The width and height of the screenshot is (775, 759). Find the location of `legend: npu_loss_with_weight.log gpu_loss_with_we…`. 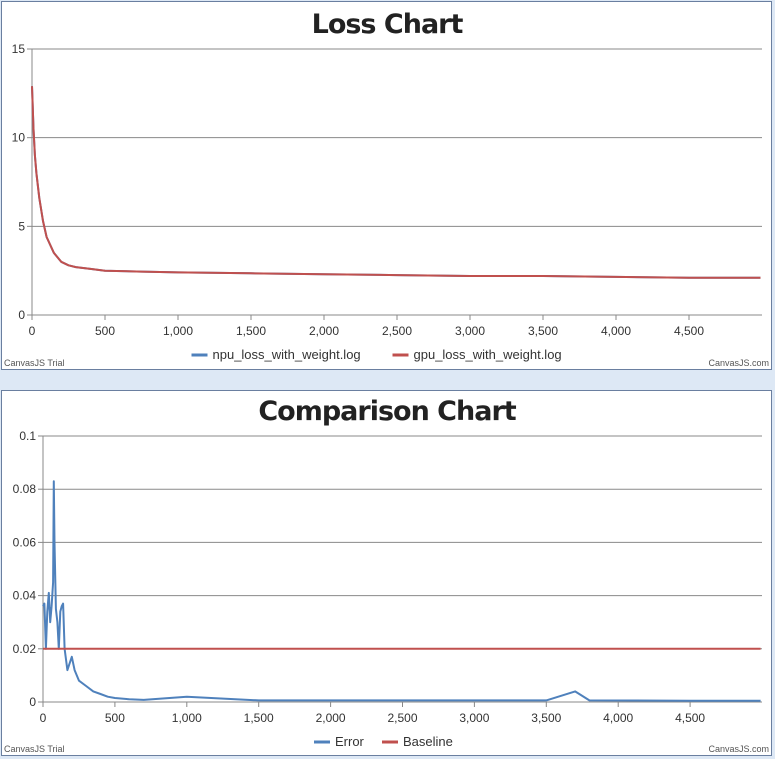

legend: npu_loss_with_weight.log gpu_loss_with_we… is located at coordinates (376, 354).